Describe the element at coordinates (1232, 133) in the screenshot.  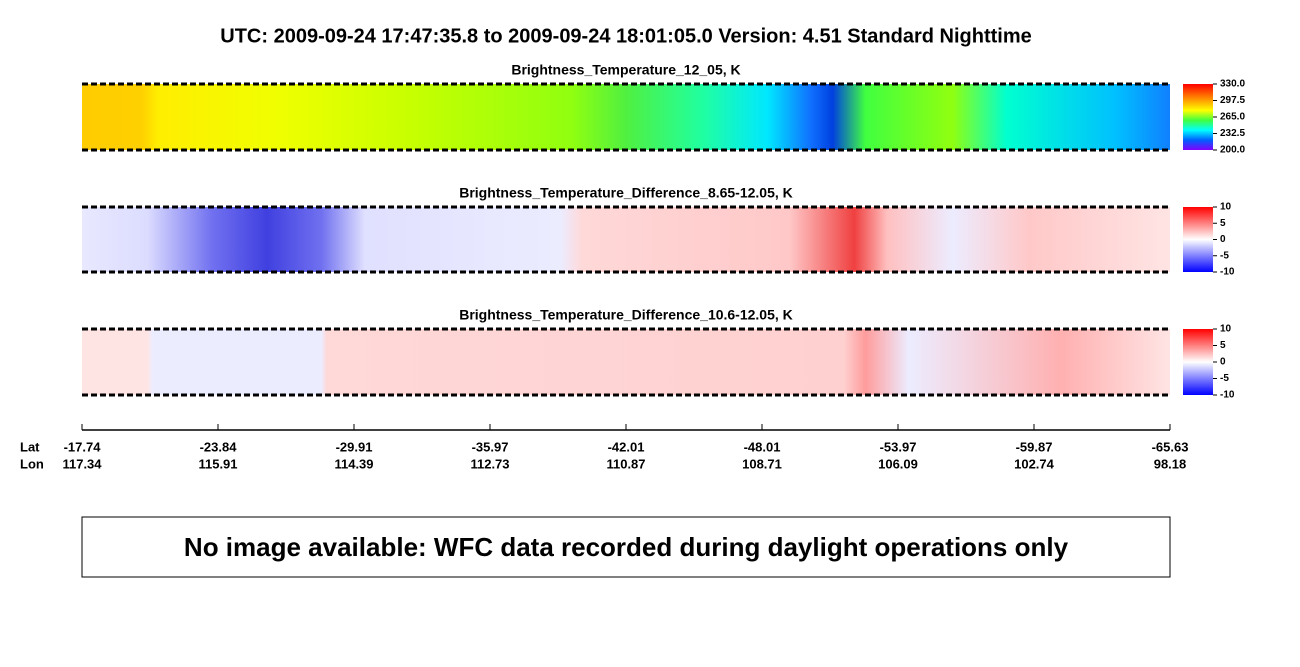
I see `colorbar-tick-label: 232.5` at that location.